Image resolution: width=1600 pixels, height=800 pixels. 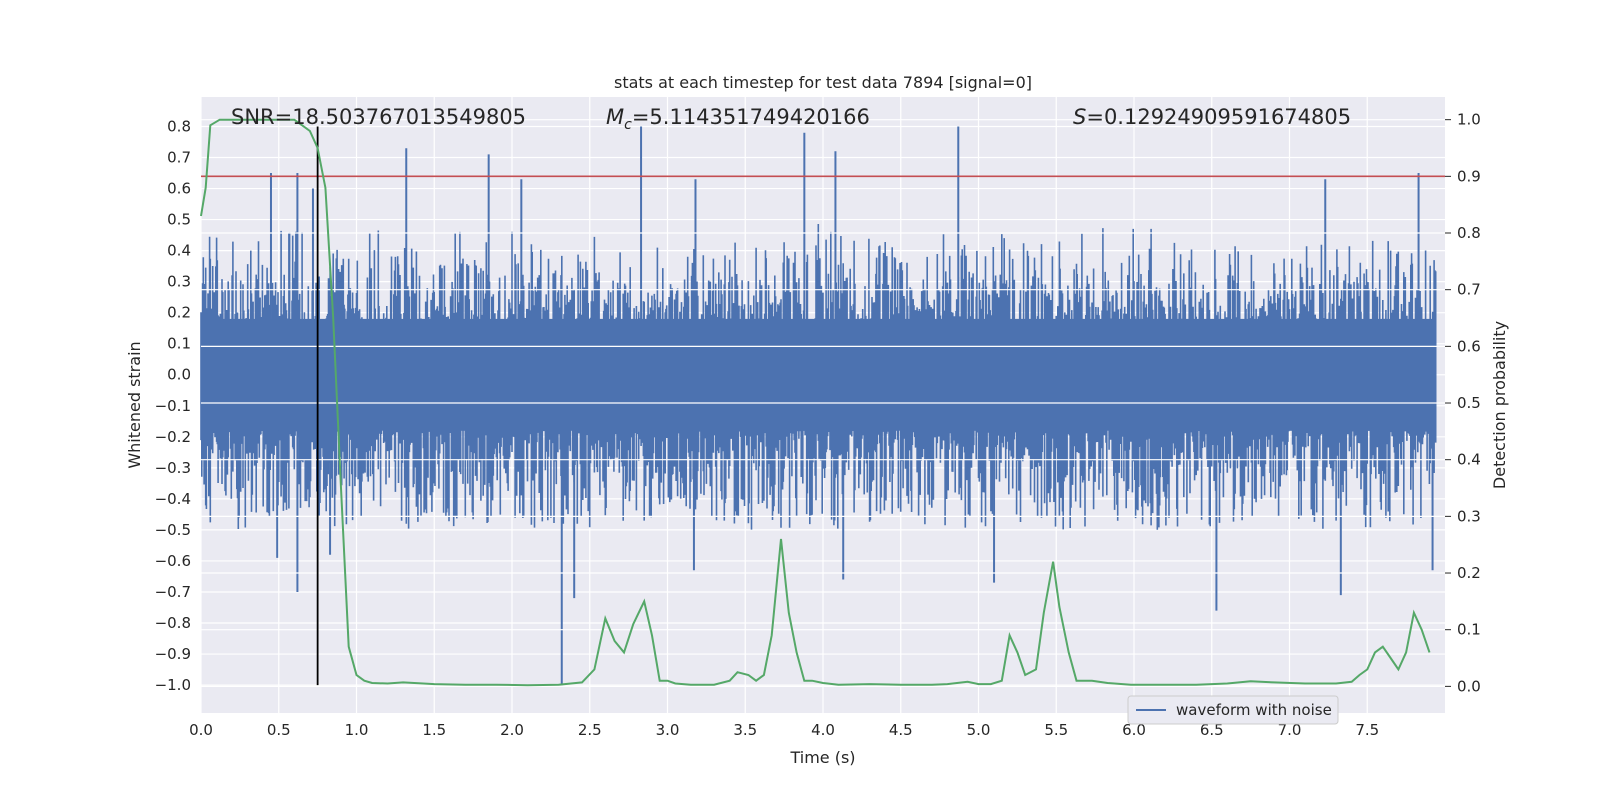 What do you see at coordinates (668, 730) in the screenshot?
I see `x-tick-label: 3.0` at bounding box center [668, 730].